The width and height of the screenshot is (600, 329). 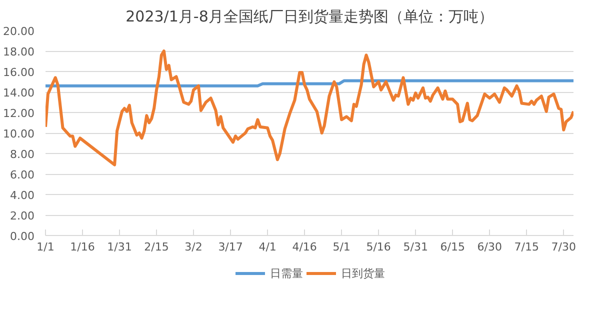 What do you see at coordinates (563, 247) in the screenshot?
I see `x-tick-label: 7/30` at bounding box center [563, 247].